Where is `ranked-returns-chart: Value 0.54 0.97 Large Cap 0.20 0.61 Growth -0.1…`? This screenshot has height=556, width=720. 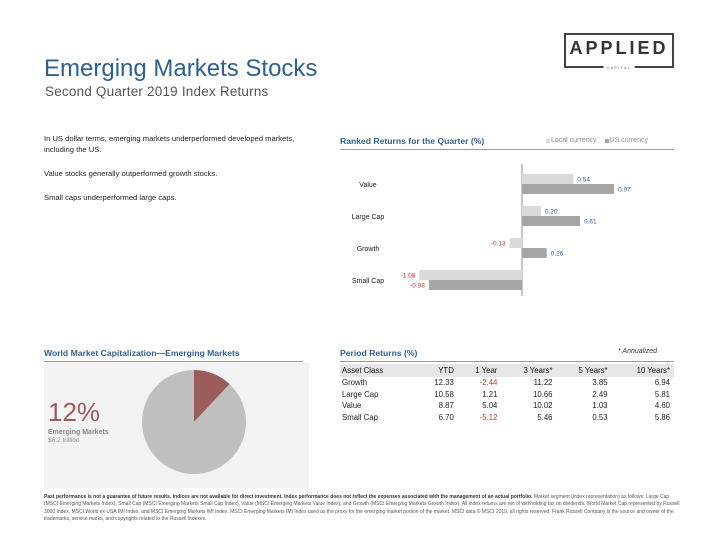 ranked-returns-chart: Value 0.54 0.97 Large Cap 0.20 0.61 Growth -0.1… is located at coordinates (491, 230).